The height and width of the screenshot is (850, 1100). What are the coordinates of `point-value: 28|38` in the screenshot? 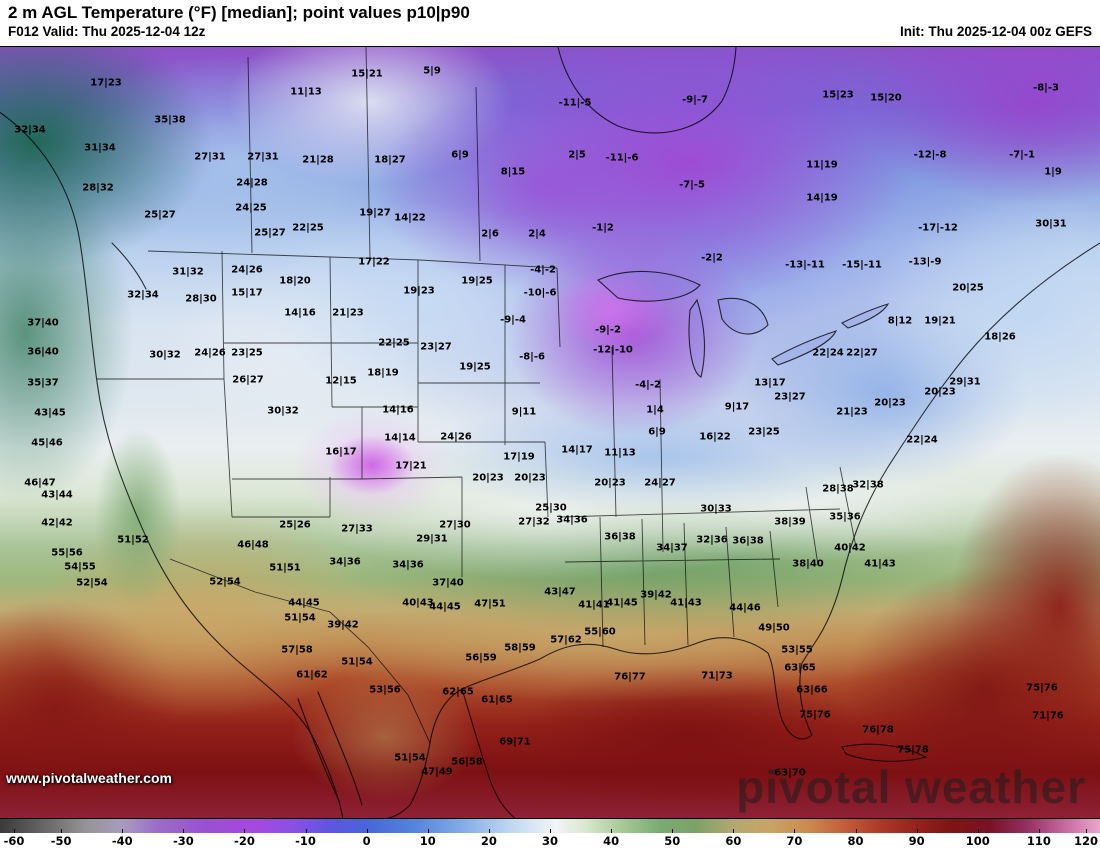 It's located at (838, 489).